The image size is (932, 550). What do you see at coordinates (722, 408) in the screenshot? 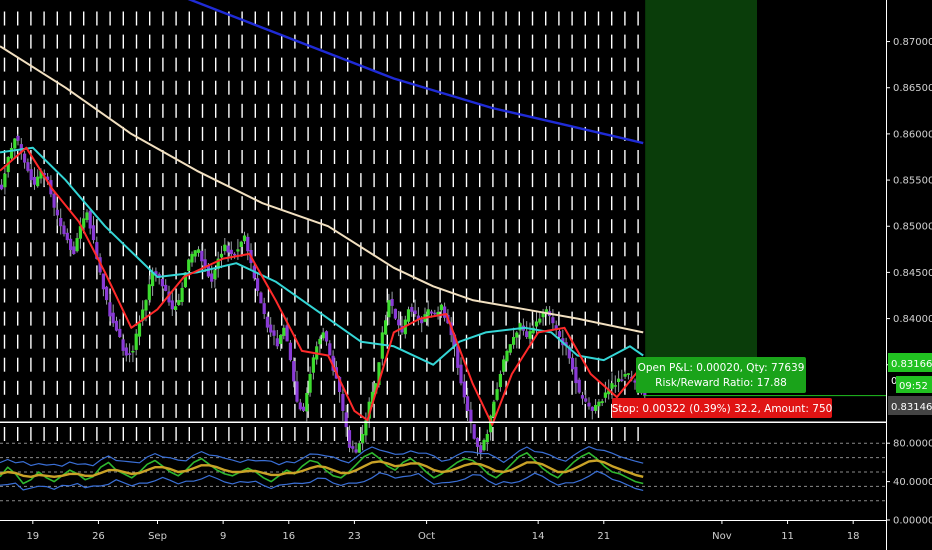
I see `stop-box: Stop: 0.00322 (0.39%) 32.2, Amount: 750` at bounding box center [722, 408].